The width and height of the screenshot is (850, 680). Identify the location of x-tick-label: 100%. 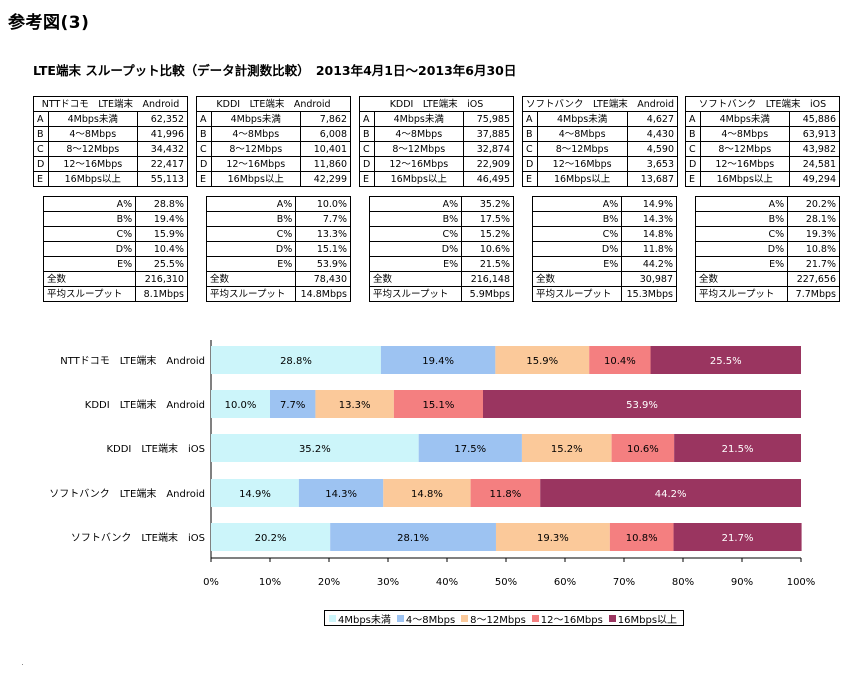
(801, 582).